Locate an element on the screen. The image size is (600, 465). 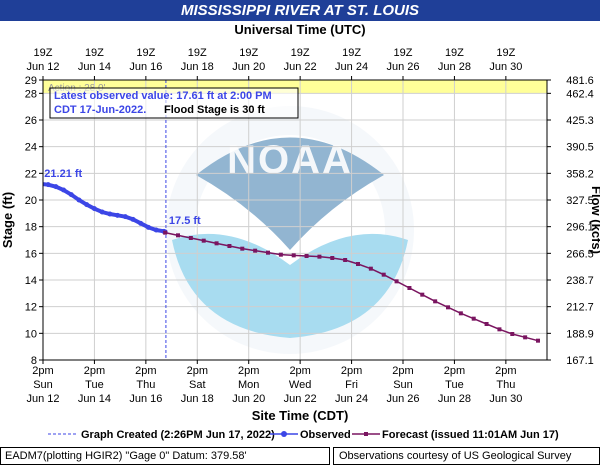
top-tick-label-date: Jun 12 is located at coordinates (42, 67).